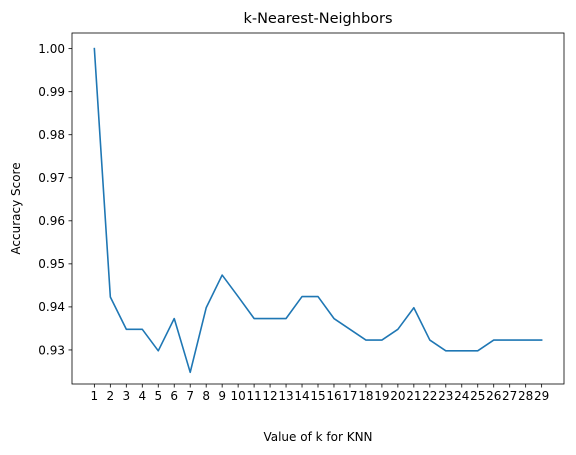 The image size is (576, 455). I want to click on y-tick-label: 0.96, so click(51, 221).